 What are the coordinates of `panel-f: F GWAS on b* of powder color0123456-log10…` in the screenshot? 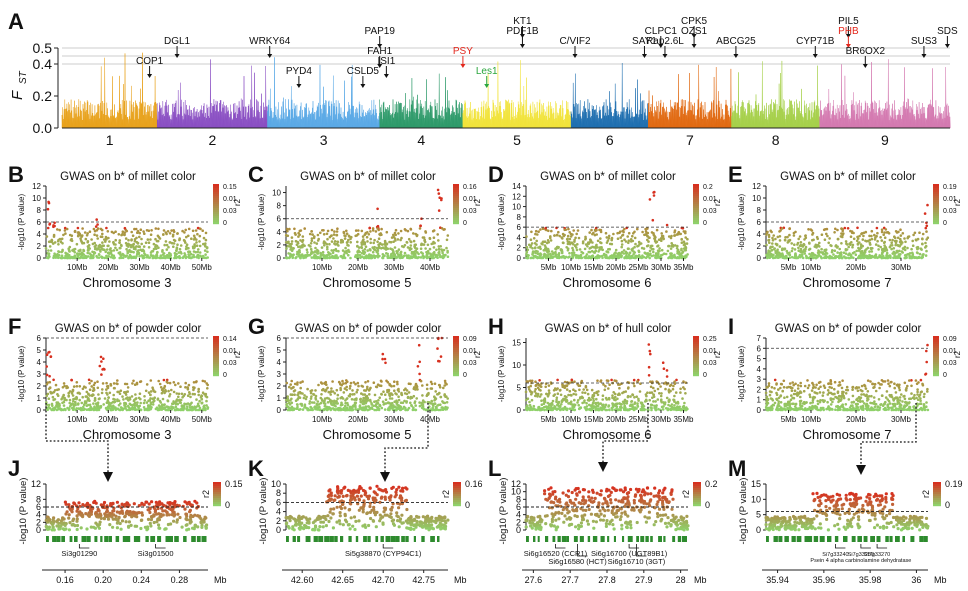 It's located at (125, 378).